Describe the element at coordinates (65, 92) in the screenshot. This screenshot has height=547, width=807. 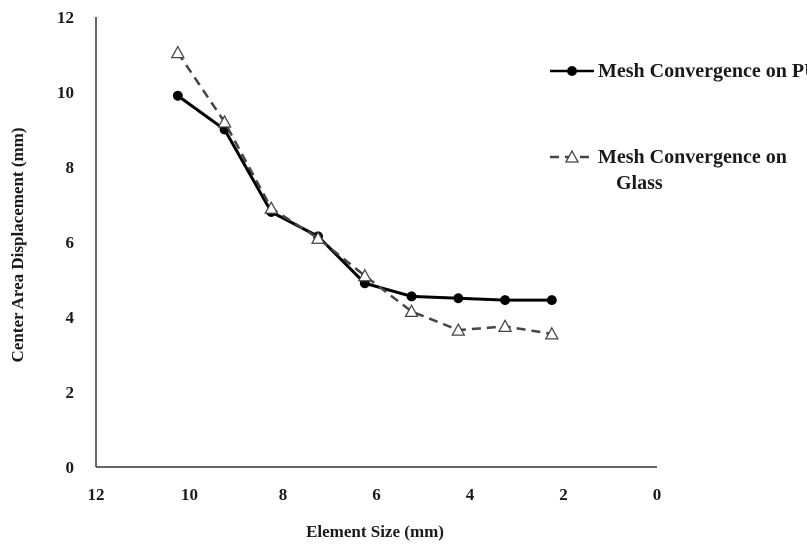
I see `y-tick-label: 10` at that location.